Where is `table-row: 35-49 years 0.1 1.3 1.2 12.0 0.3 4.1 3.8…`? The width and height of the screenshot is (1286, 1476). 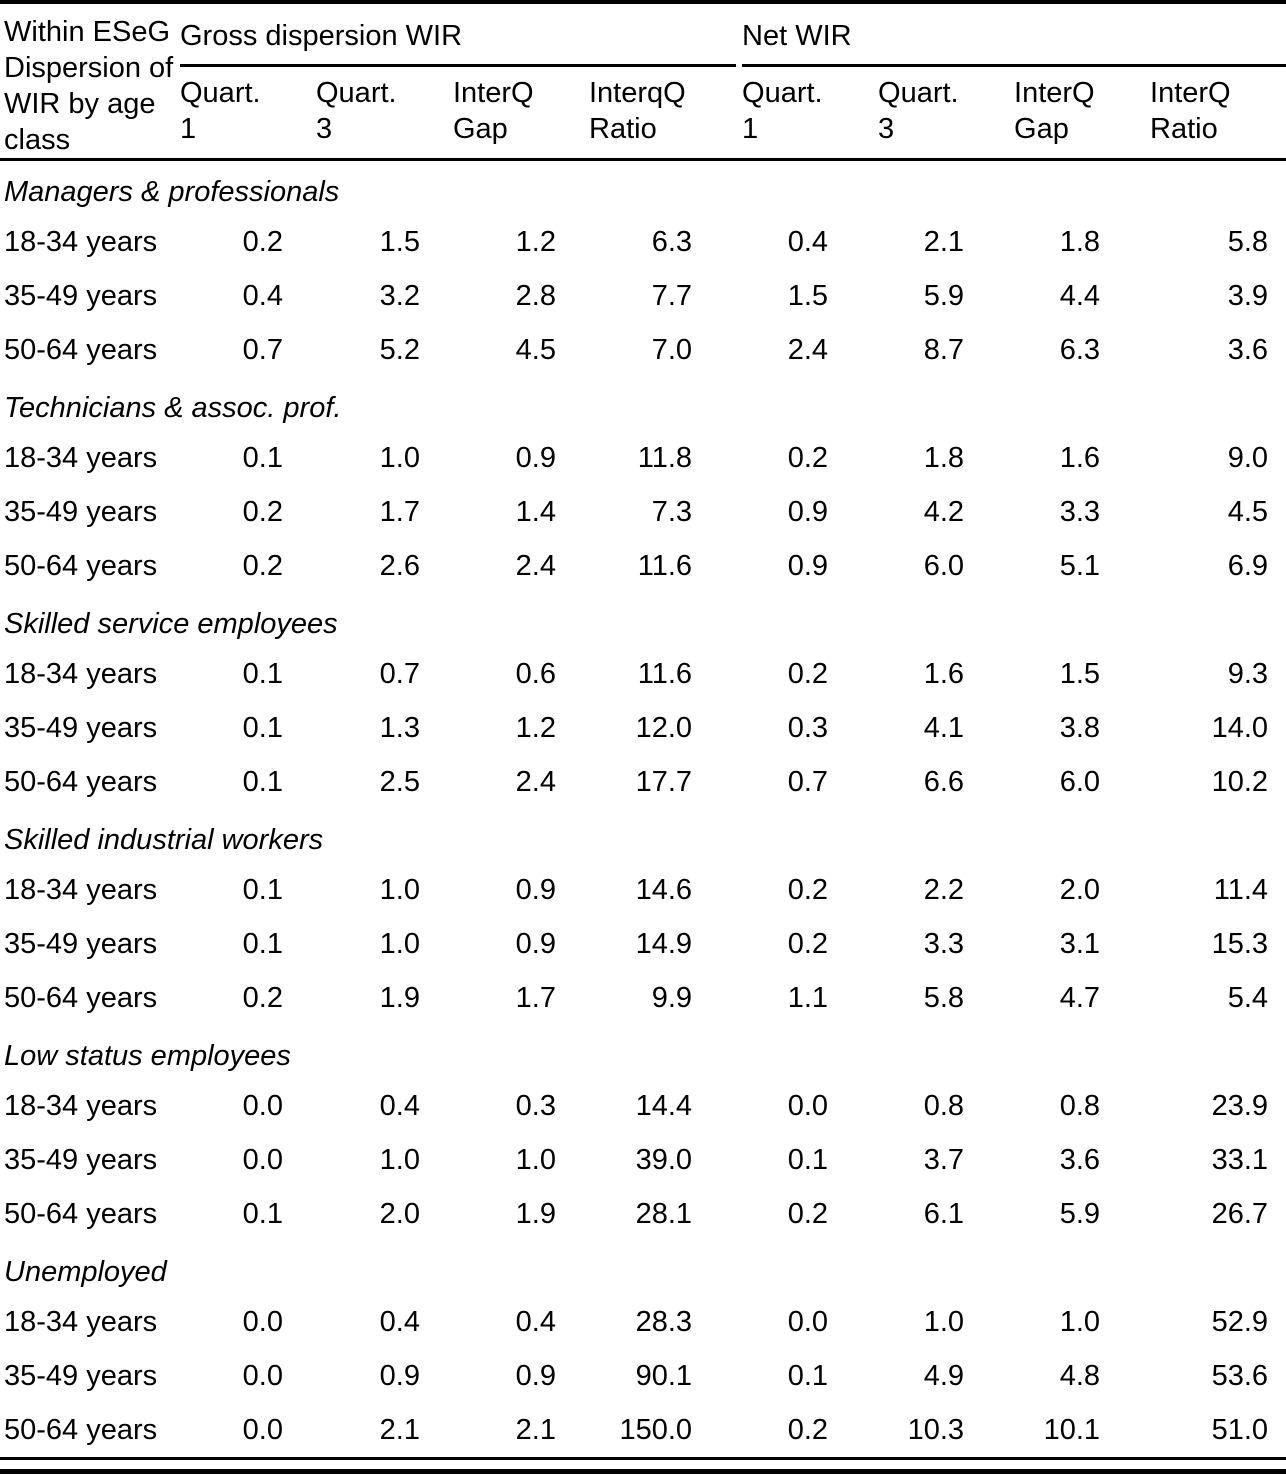
table-row: 35-49 years 0.1 1.3 1.2 12.0 0.3 4.1 3.8… is located at coordinates (643, 728).